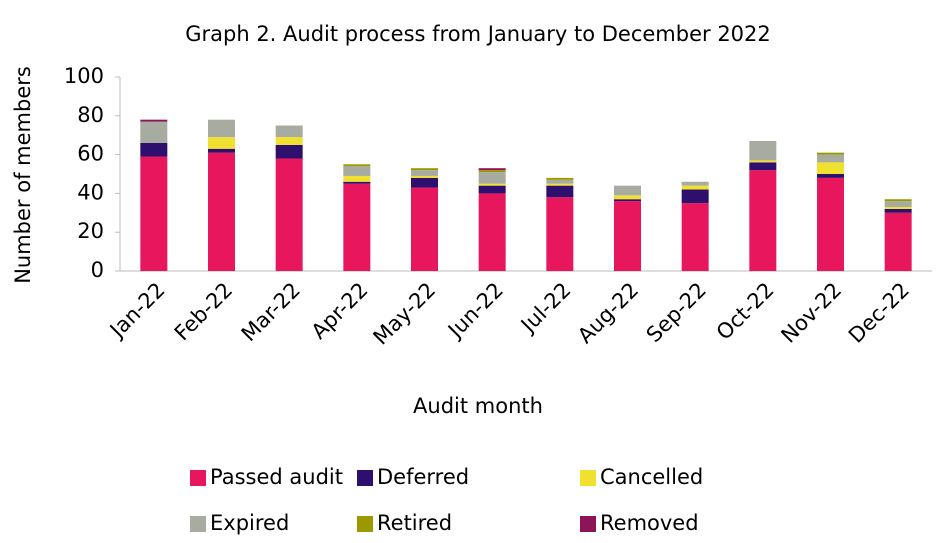  I want to click on y-tick-label: 100, so click(84, 76).